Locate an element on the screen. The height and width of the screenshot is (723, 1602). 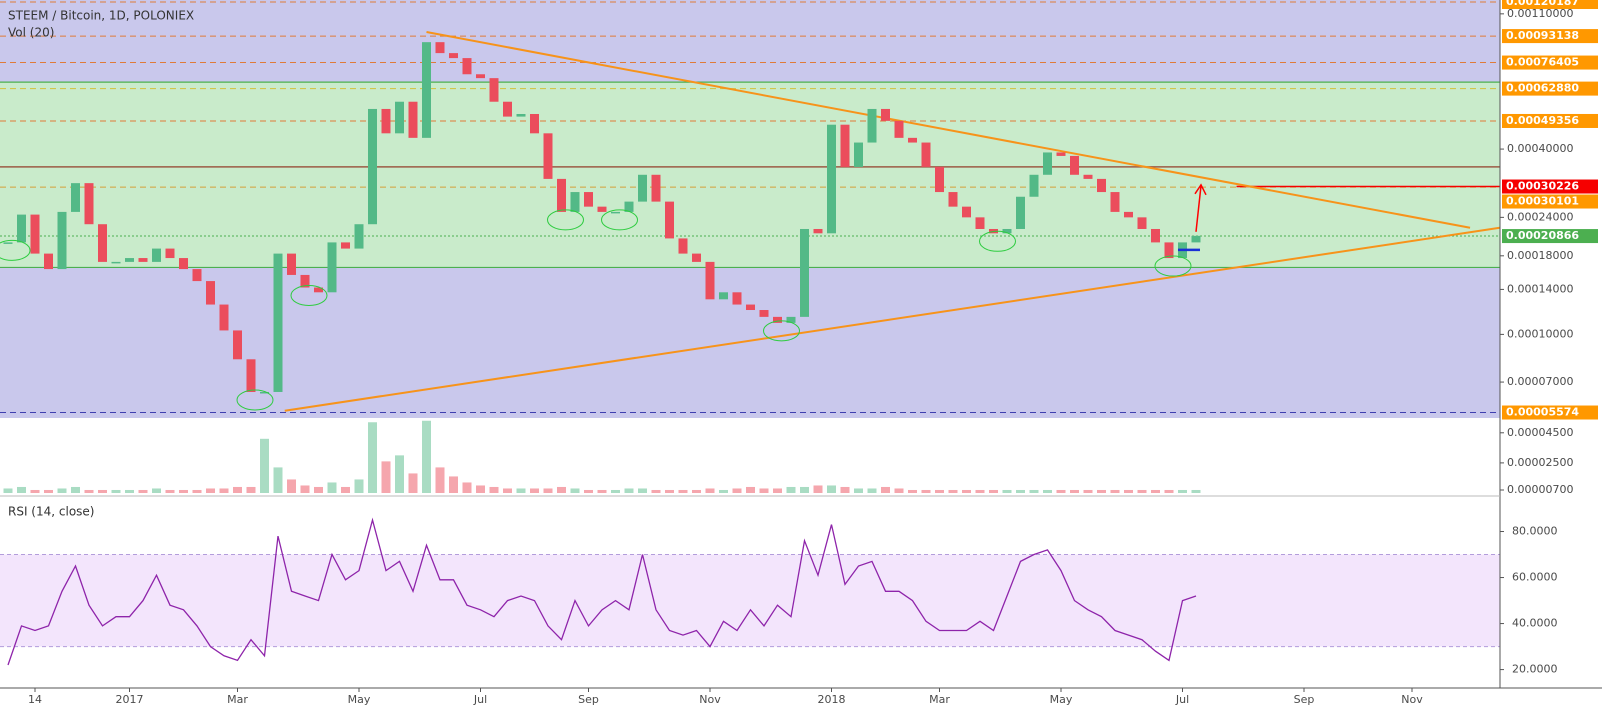
level-label: 0.00005574 is located at coordinates (1542, 412).